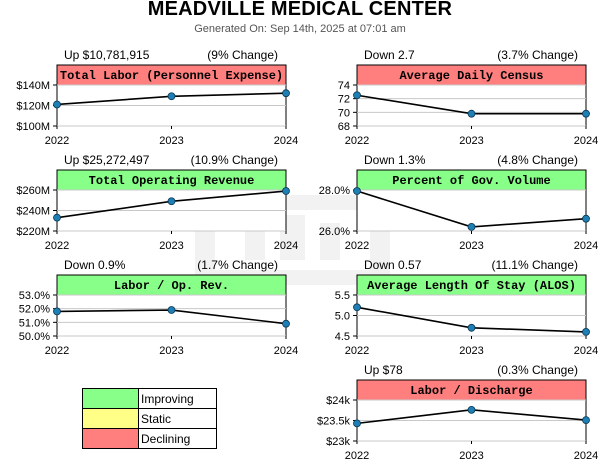 Image resolution: width=600 pixels, height=465 pixels. I want to click on legend-item-declining: Declining, so click(149, 439).